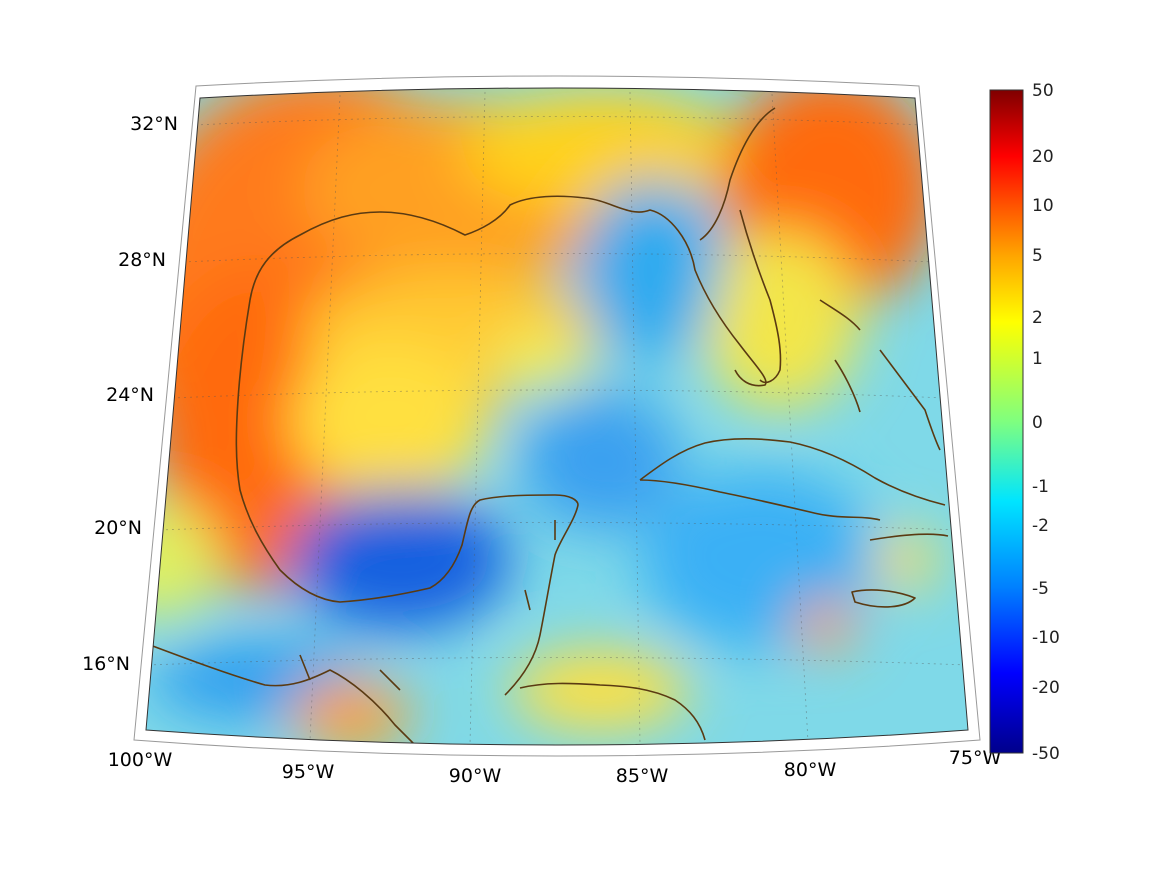 This screenshot has height=875, width=1167. Describe the element at coordinates (1037, 318) in the screenshot. I see `colorbar-tick-label: 2` at that location.